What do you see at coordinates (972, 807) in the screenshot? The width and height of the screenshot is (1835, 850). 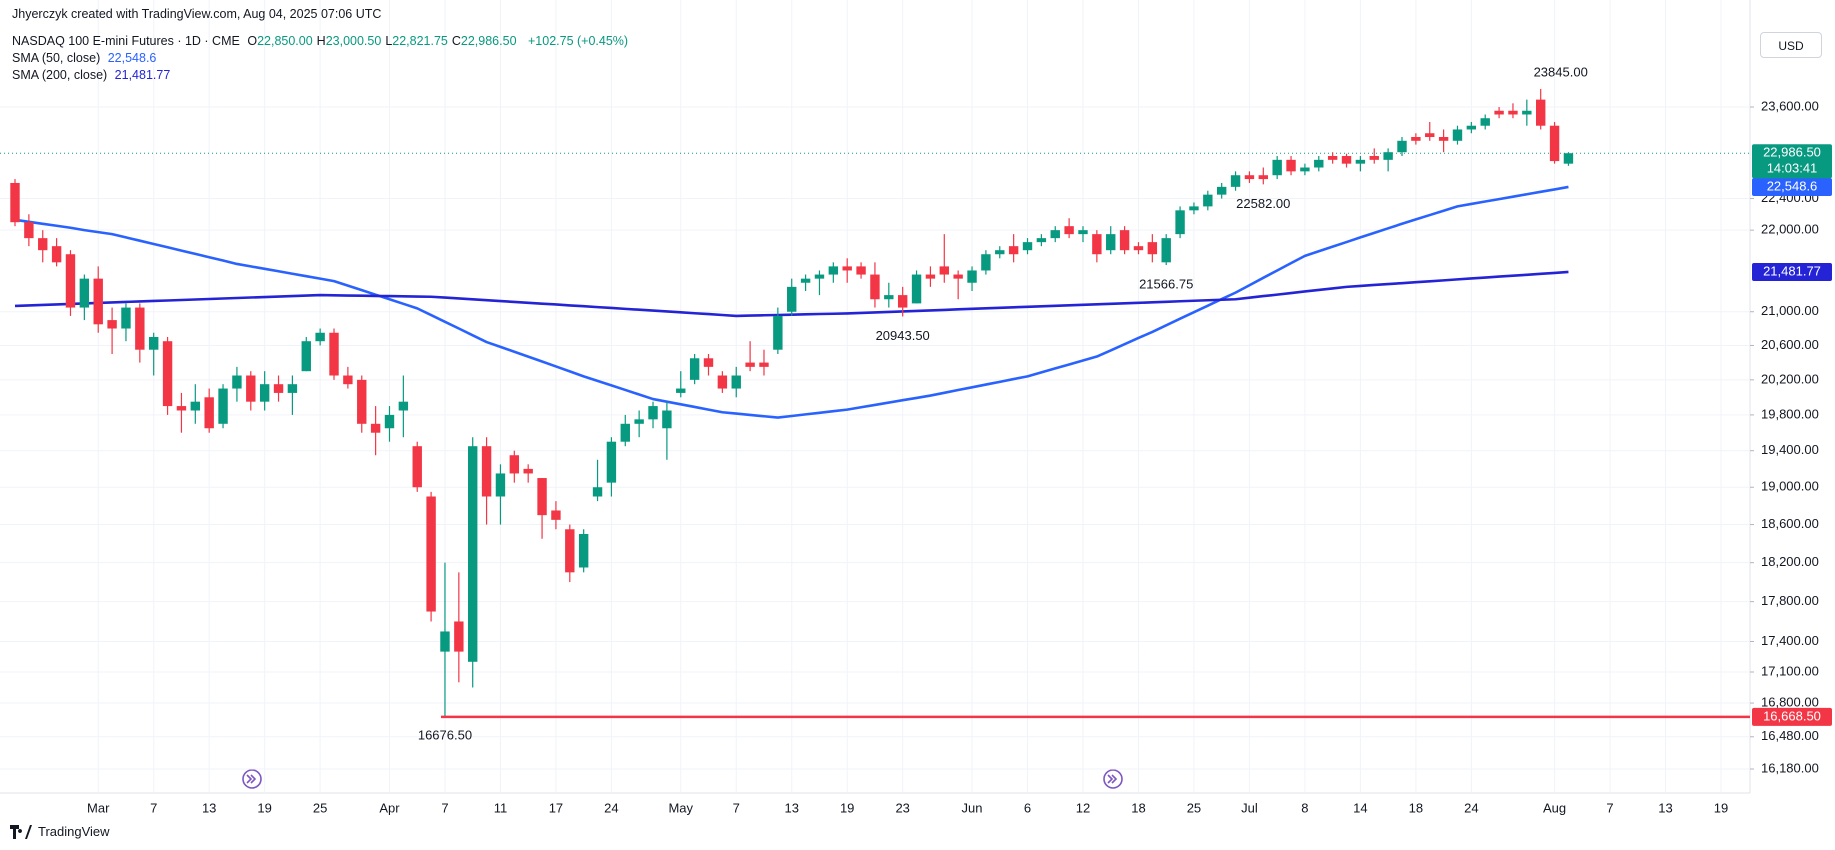 I see `x-tick-label: Jun` at bounding box center [972, 807].